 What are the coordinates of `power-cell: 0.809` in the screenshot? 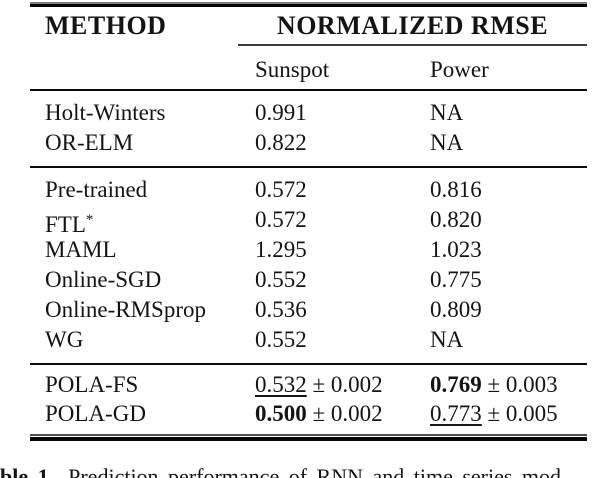 It's located at (456, 309).